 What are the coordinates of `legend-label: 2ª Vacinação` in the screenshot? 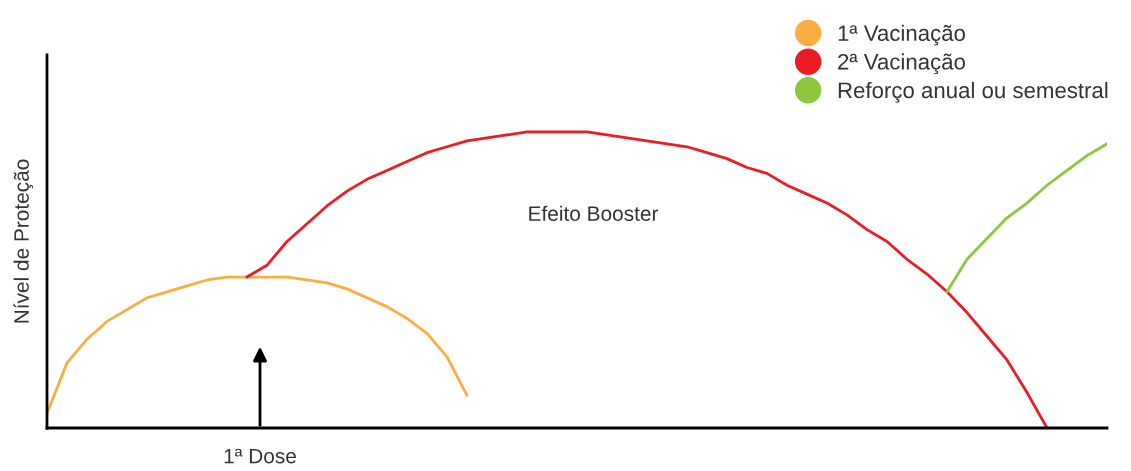 It's located at (901, 64).